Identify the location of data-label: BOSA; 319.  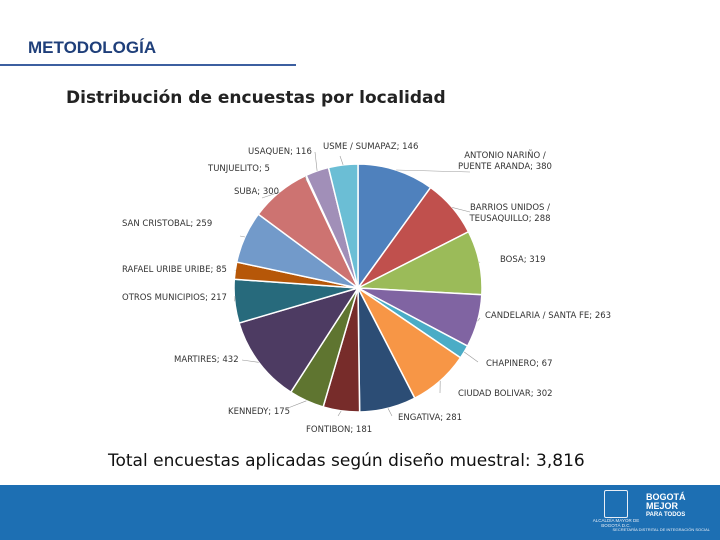
(523, 260).